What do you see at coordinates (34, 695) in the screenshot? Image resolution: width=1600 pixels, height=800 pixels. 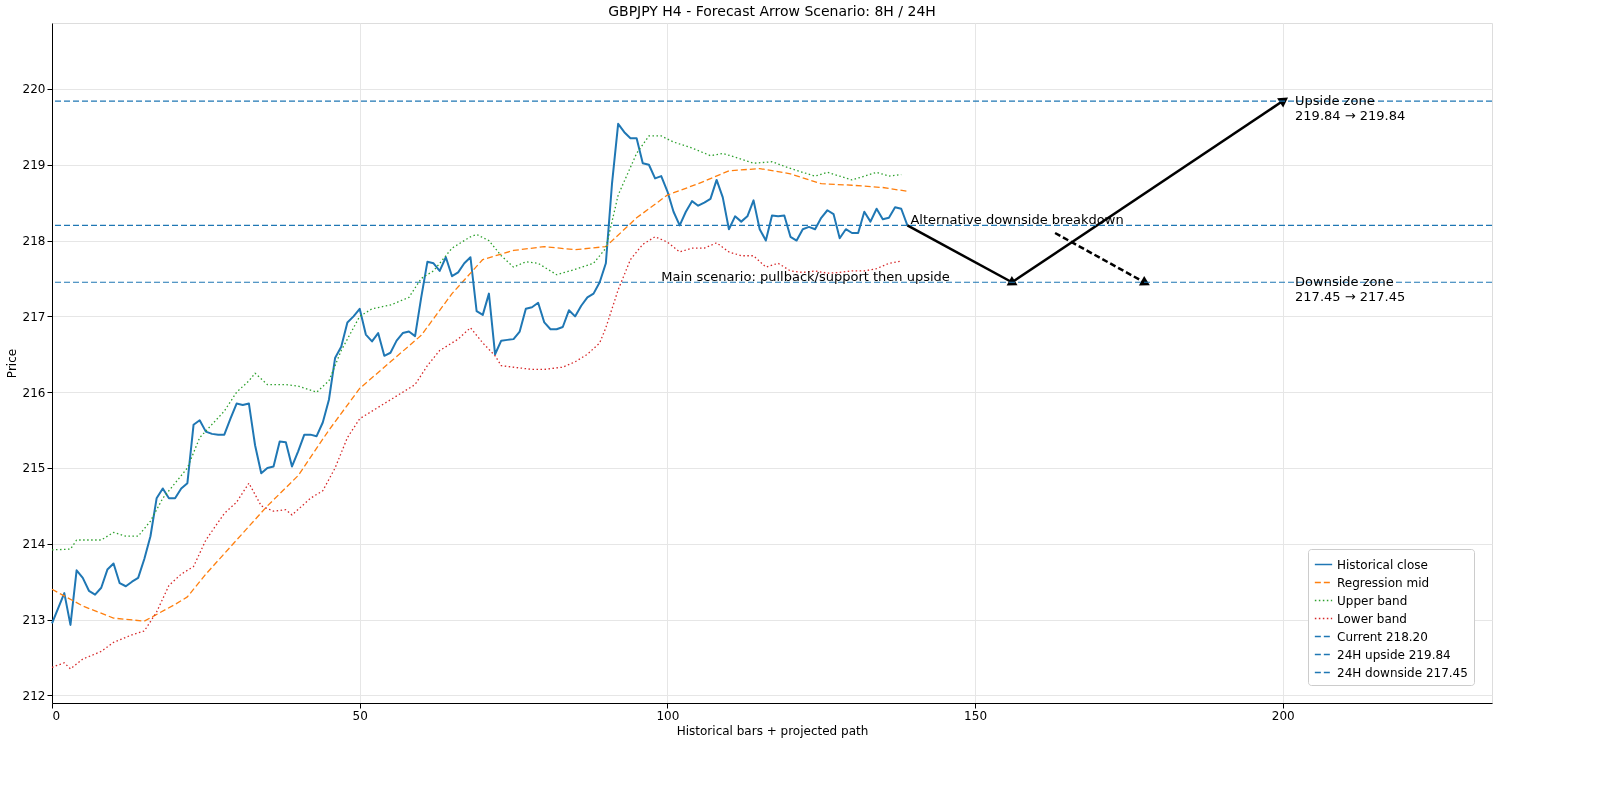 I see `y-tick-label: 212` at bounding box center [34, 695].